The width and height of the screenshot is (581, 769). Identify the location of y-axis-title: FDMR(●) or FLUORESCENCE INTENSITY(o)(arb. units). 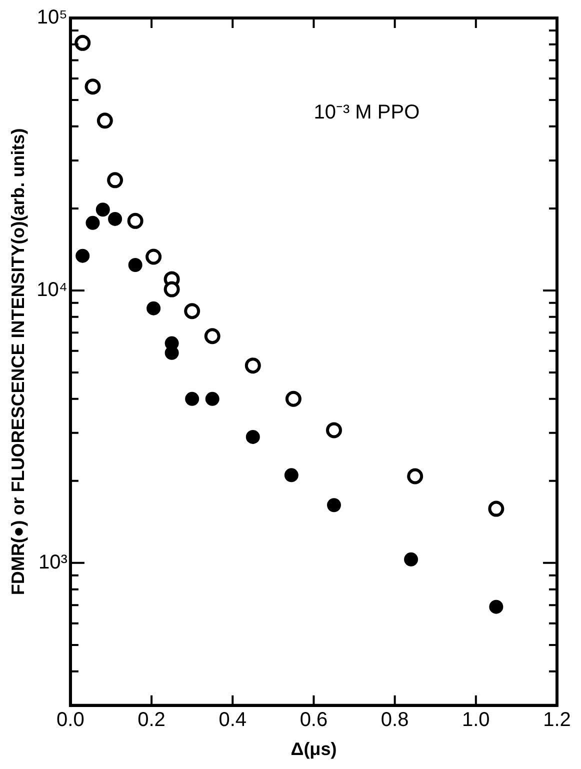
(18, 362).